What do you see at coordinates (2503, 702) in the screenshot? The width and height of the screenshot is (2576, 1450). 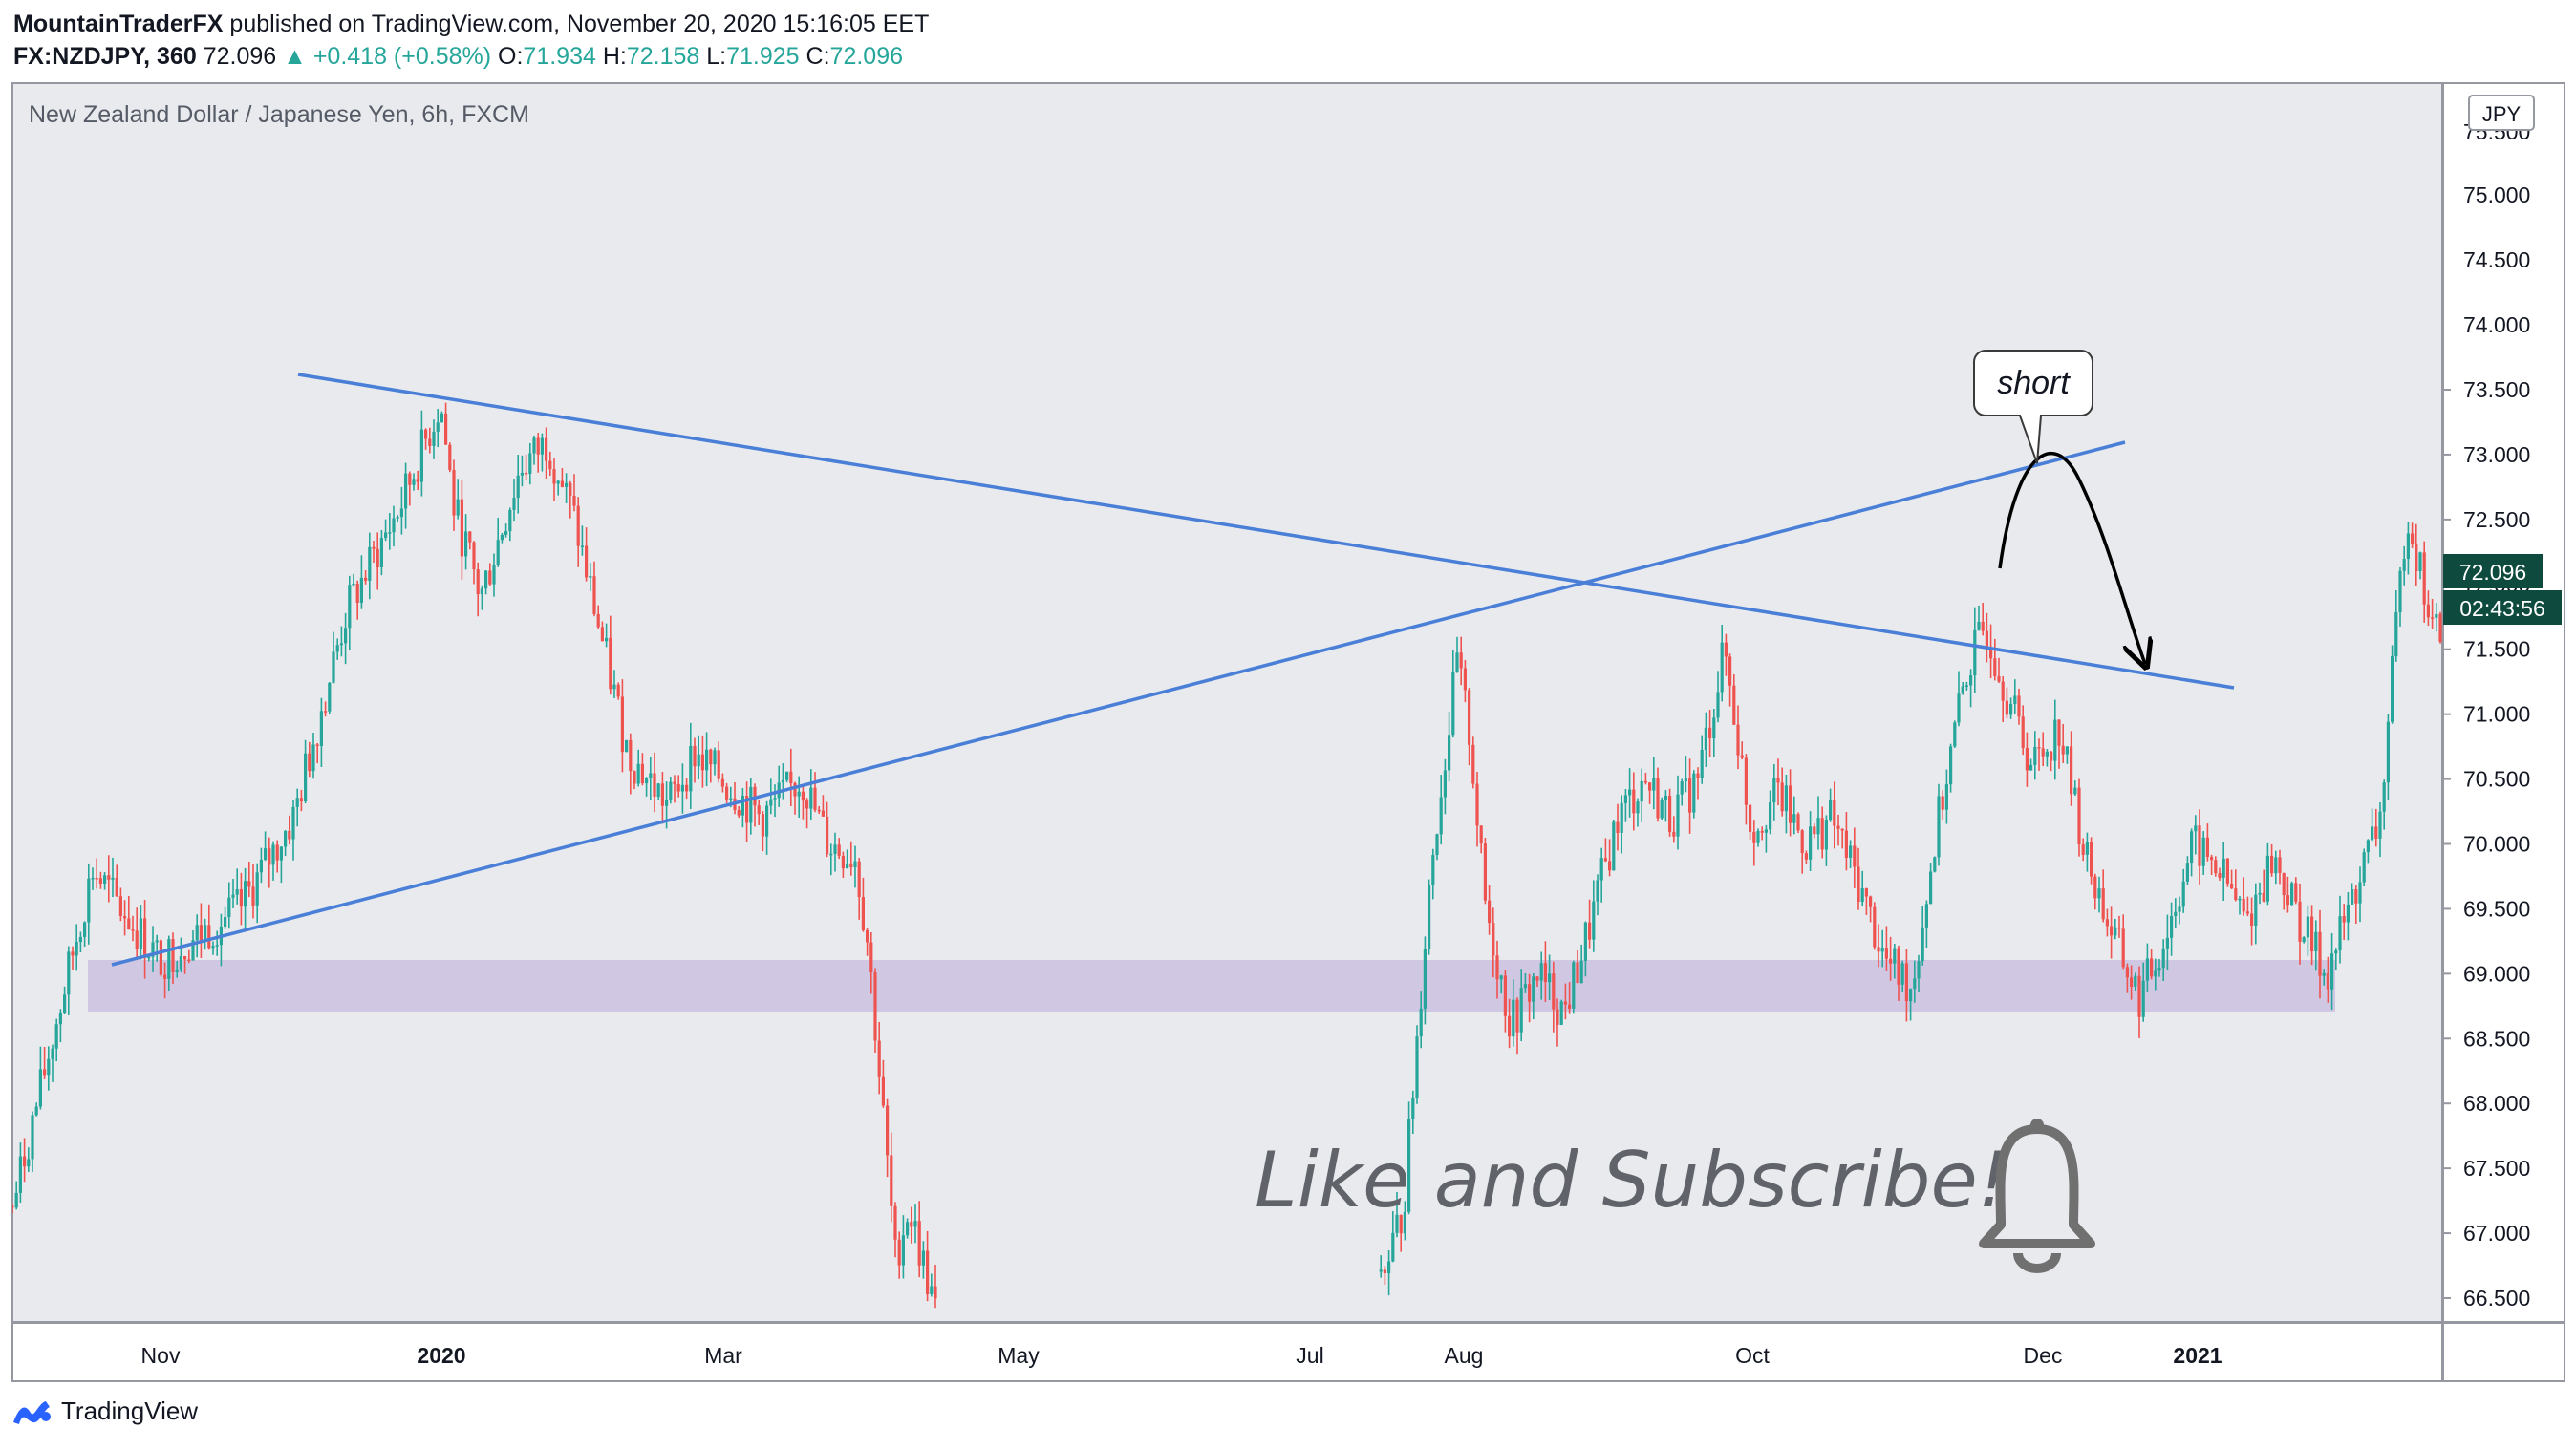 I see `price-axis` at bounding box center [2503, 702].